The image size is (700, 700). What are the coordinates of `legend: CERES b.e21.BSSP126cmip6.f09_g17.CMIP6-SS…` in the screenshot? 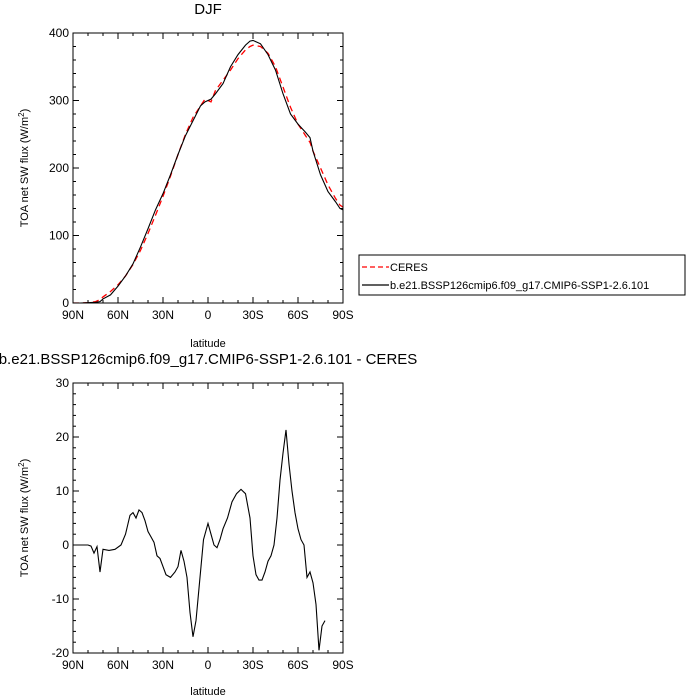 It's located at (522, 275).